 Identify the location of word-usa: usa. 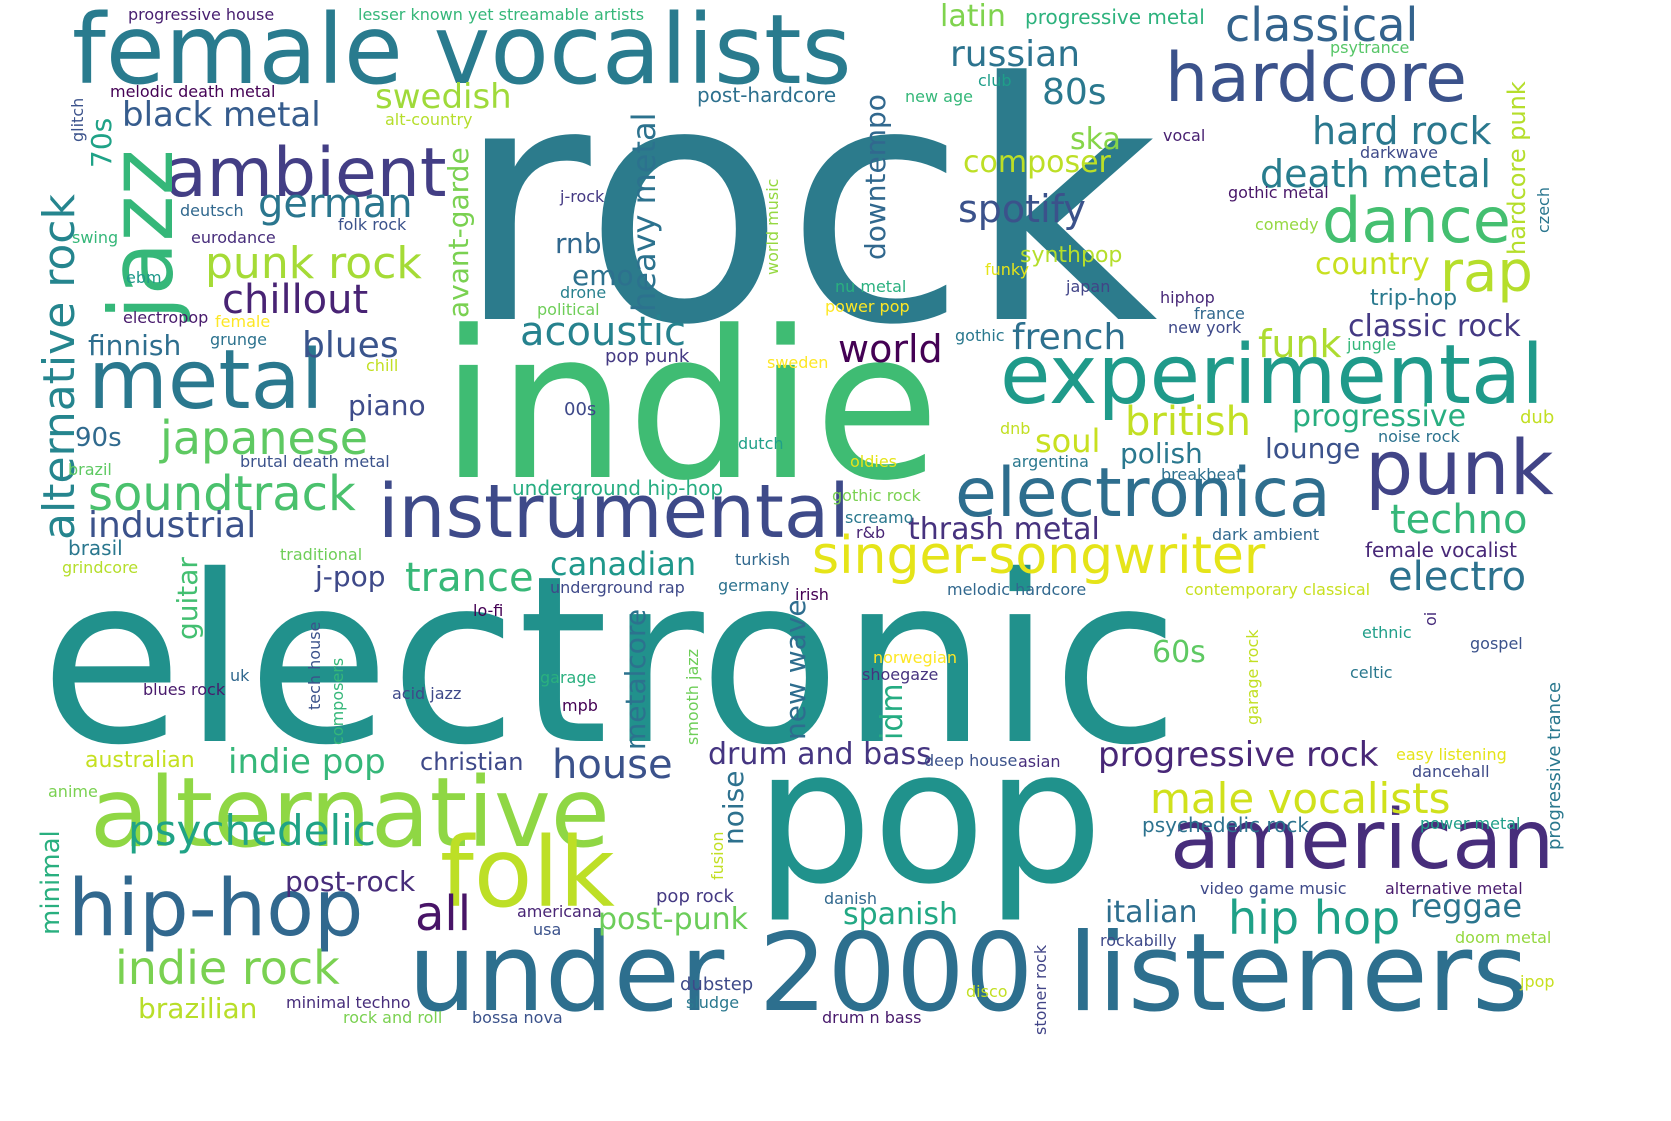
(547, 929).